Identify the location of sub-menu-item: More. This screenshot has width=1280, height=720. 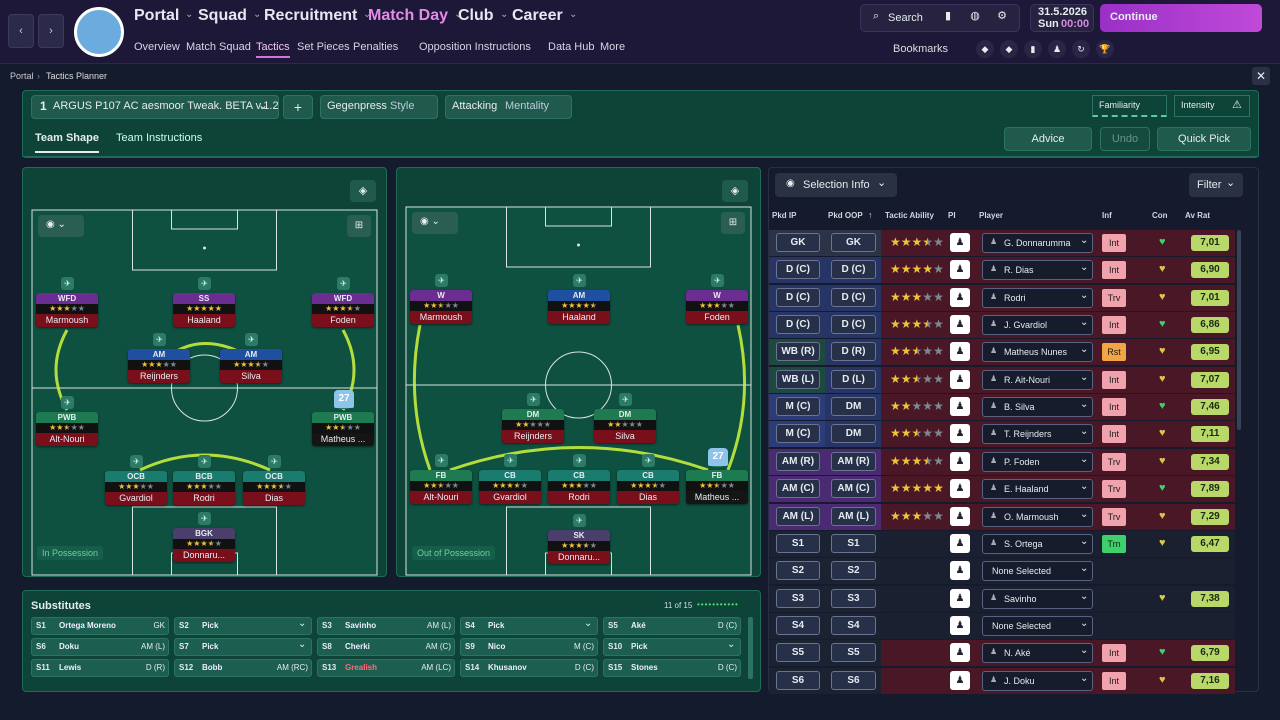
(613, 47).